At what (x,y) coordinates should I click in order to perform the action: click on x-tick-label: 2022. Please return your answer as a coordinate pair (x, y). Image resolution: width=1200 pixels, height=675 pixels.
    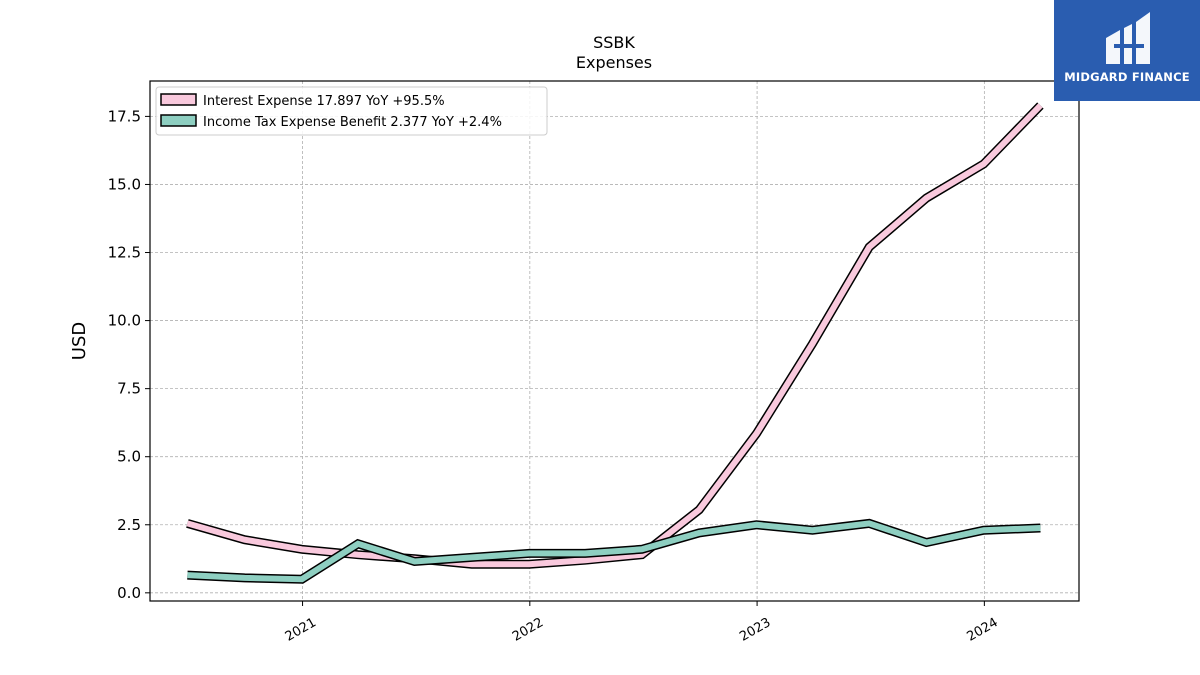
    Looking at the image, I should click on (528, 630).